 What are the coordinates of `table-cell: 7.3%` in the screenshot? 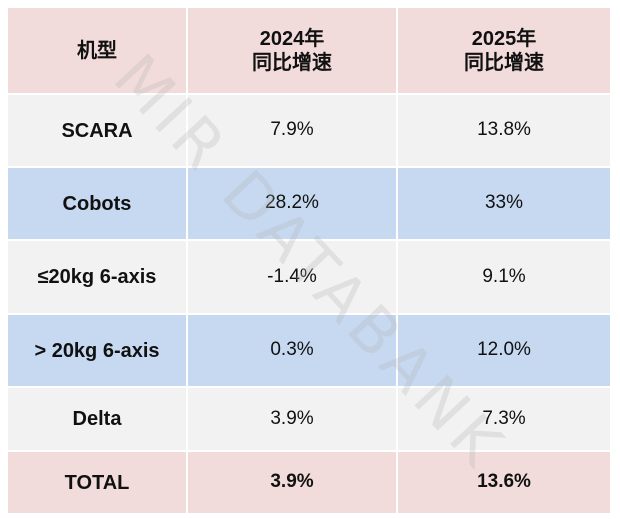 It's located at (505, 420).